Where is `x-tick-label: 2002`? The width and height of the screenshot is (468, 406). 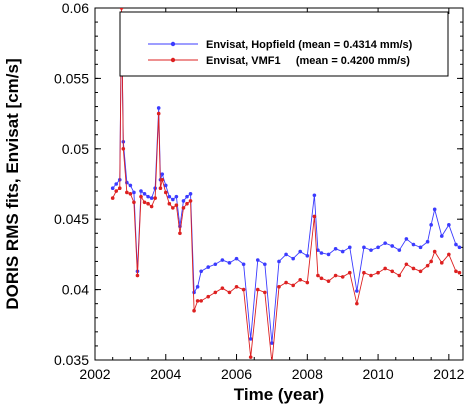 x-tick-label: 2002 is located at coordinates (94, 374).